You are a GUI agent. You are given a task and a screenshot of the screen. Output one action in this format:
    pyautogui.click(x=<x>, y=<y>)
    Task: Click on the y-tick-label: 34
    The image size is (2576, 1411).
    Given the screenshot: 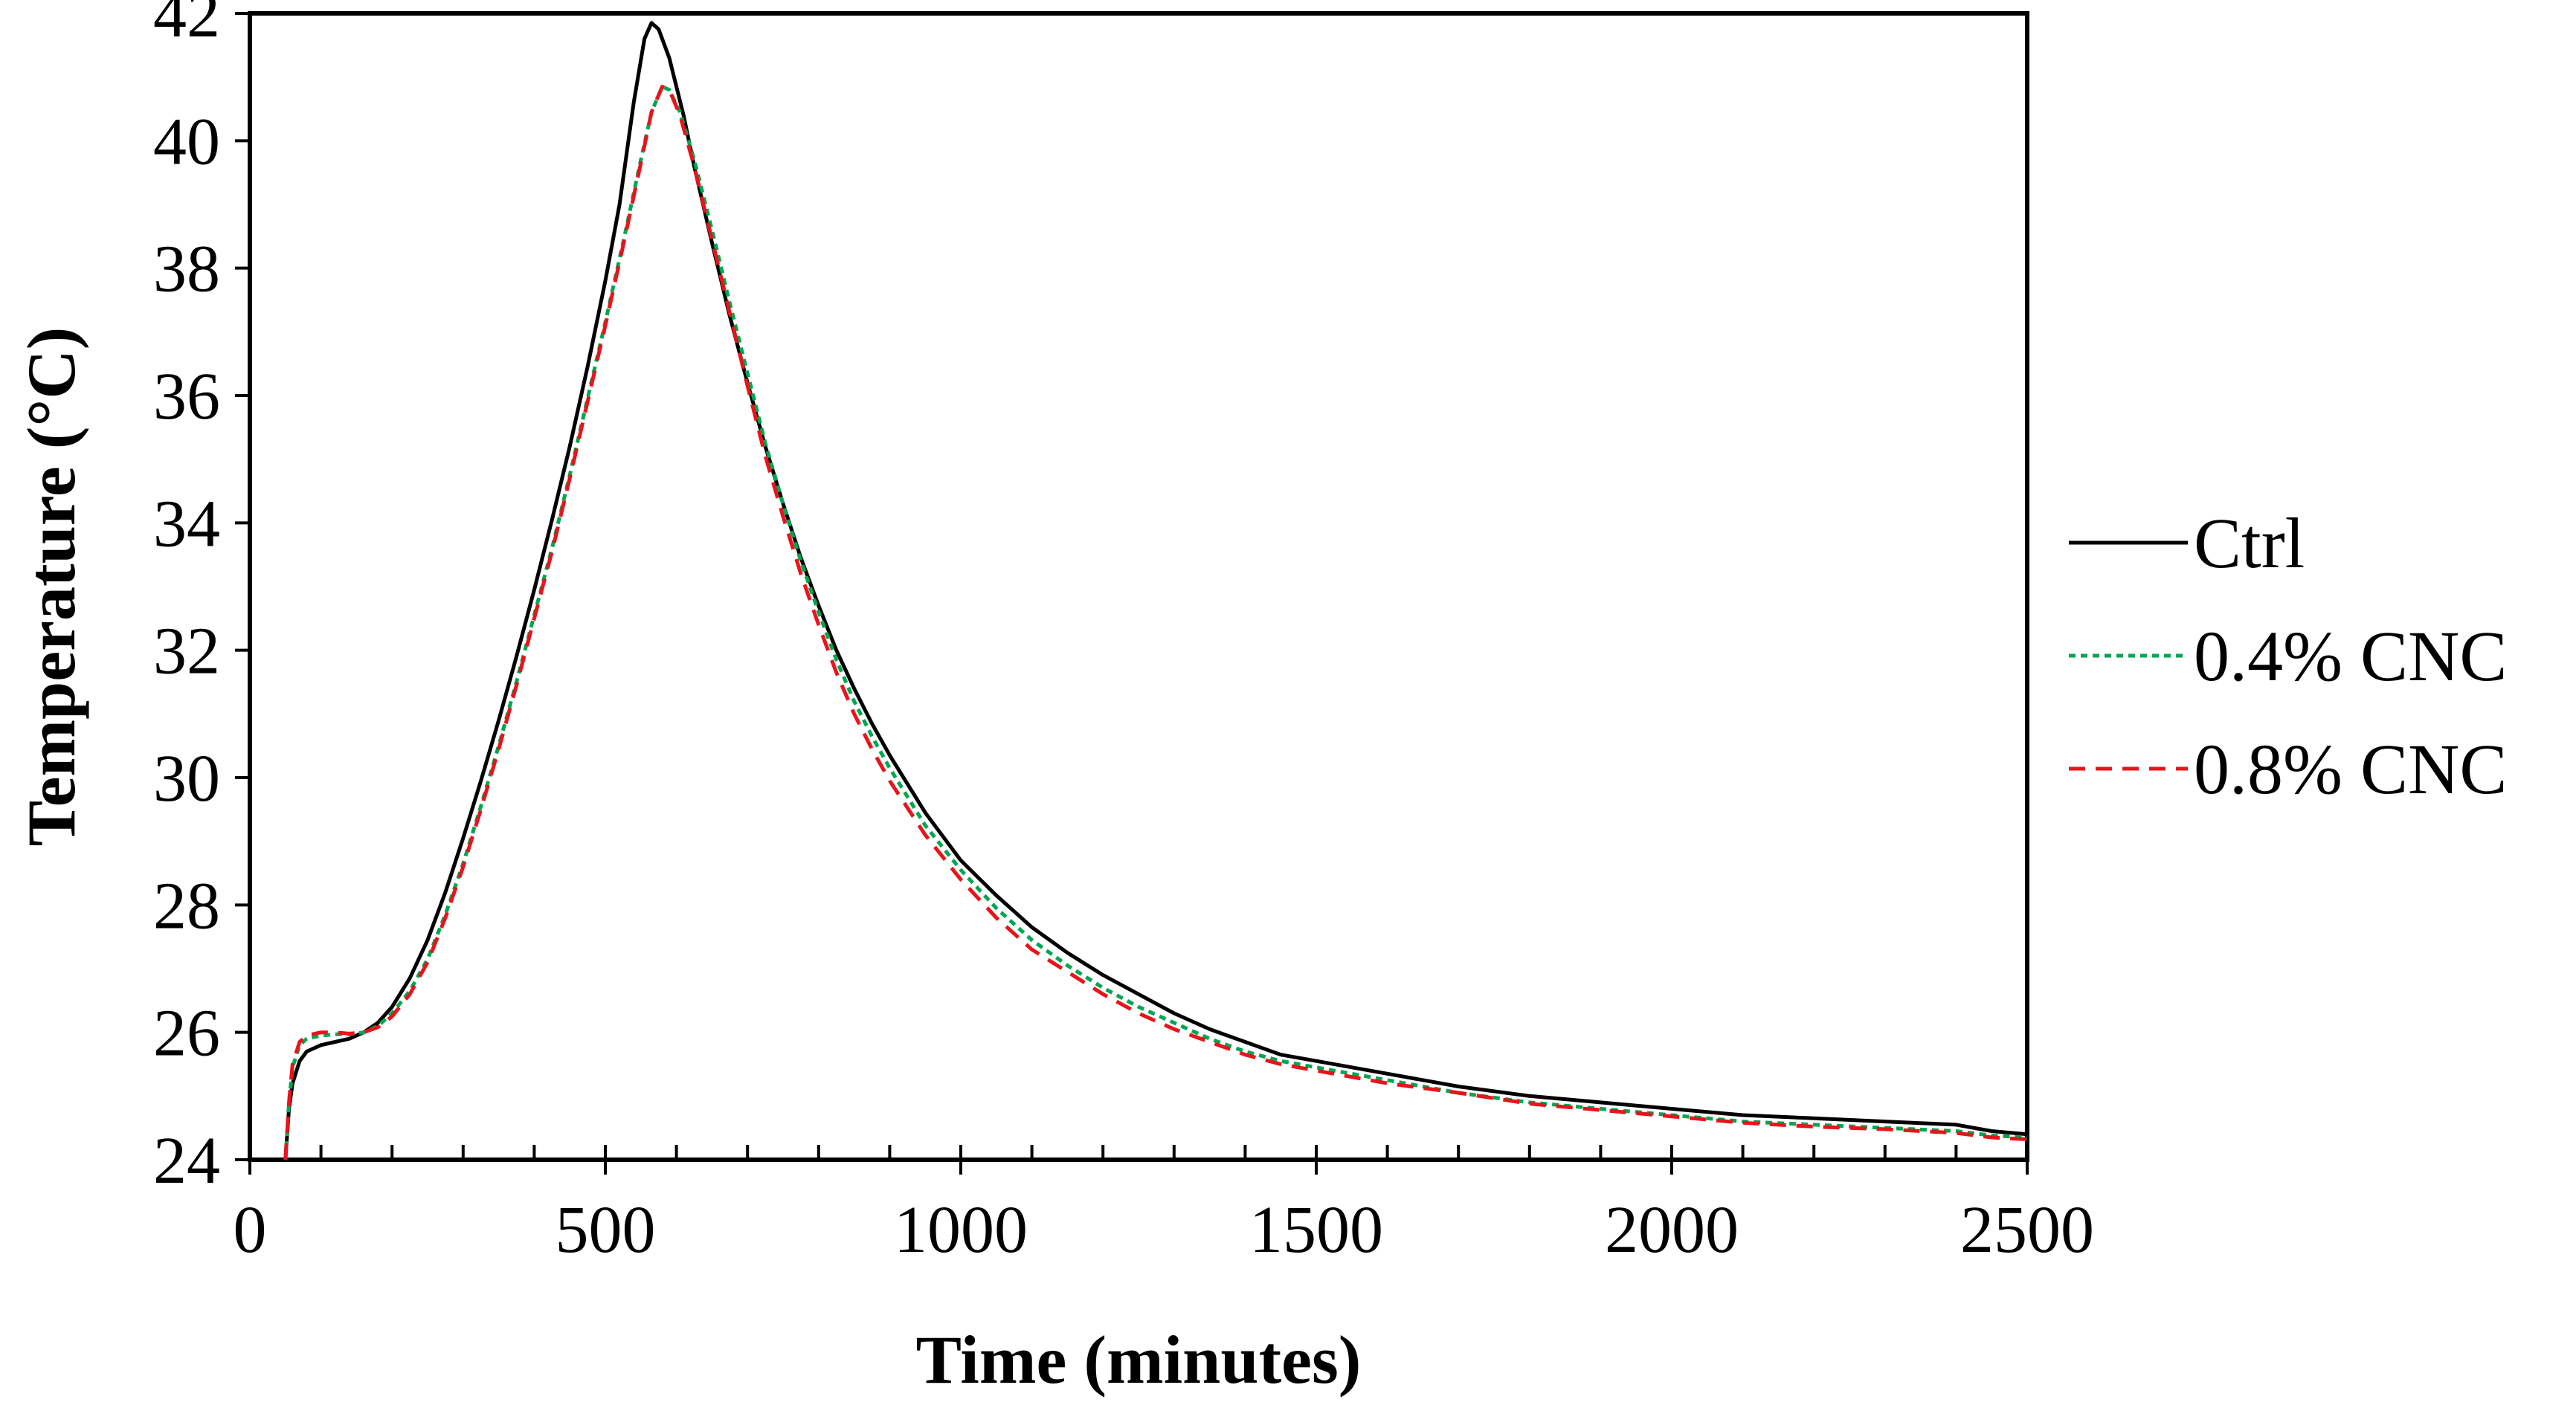 What is the action you would take?
    pyautogui.click(x=186, y=524)
    